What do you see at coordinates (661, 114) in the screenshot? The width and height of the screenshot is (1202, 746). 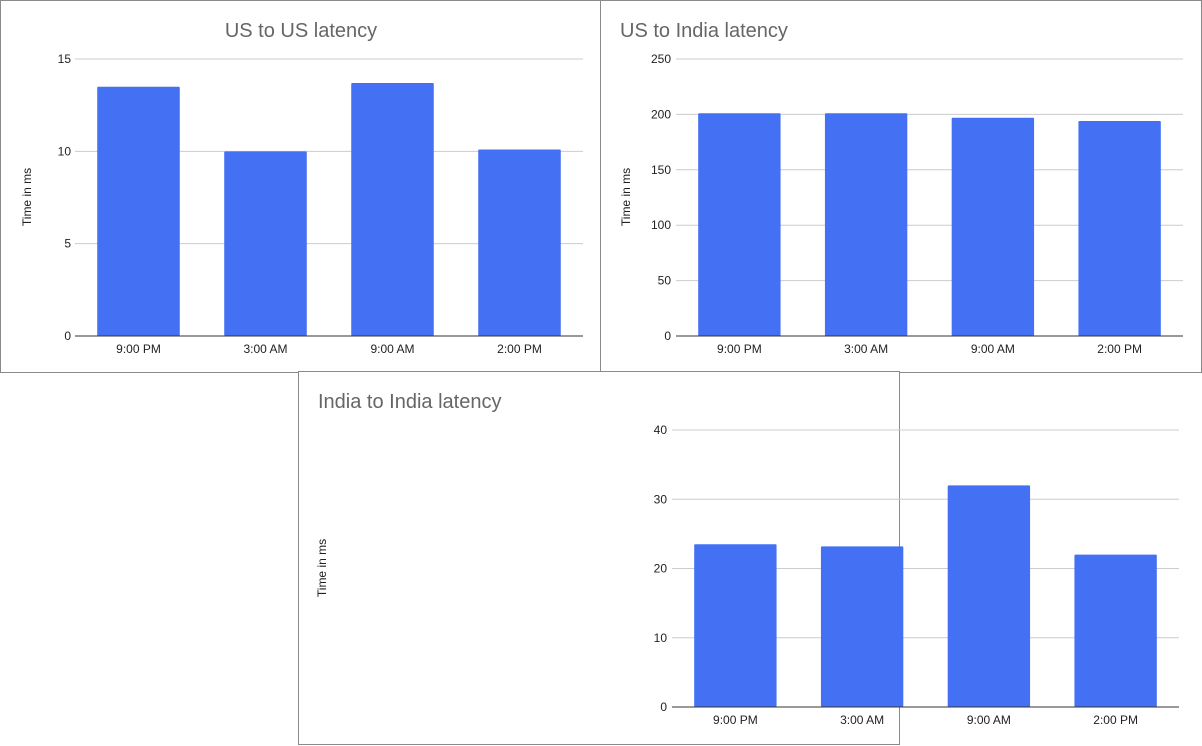 I see `y-tick-label: 200` at bounding box center [661, 114].